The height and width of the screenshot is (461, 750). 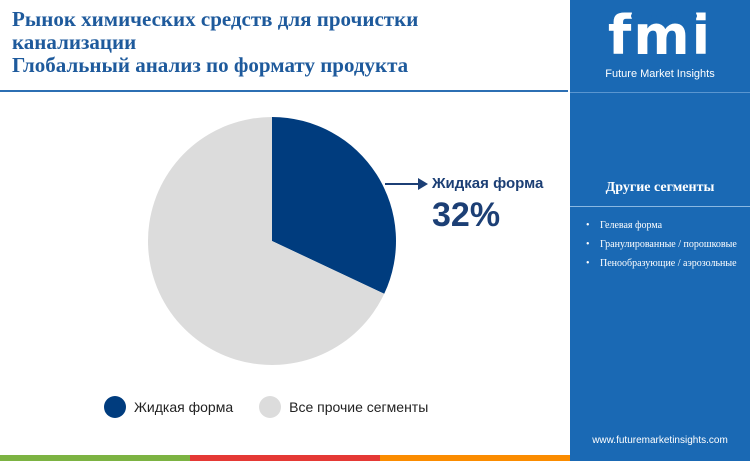 What do you see at coordinates (184, 407) in the screenshot?
I see `legend-label-liquid: Жидкая форма` at bounding box center [184, 407].